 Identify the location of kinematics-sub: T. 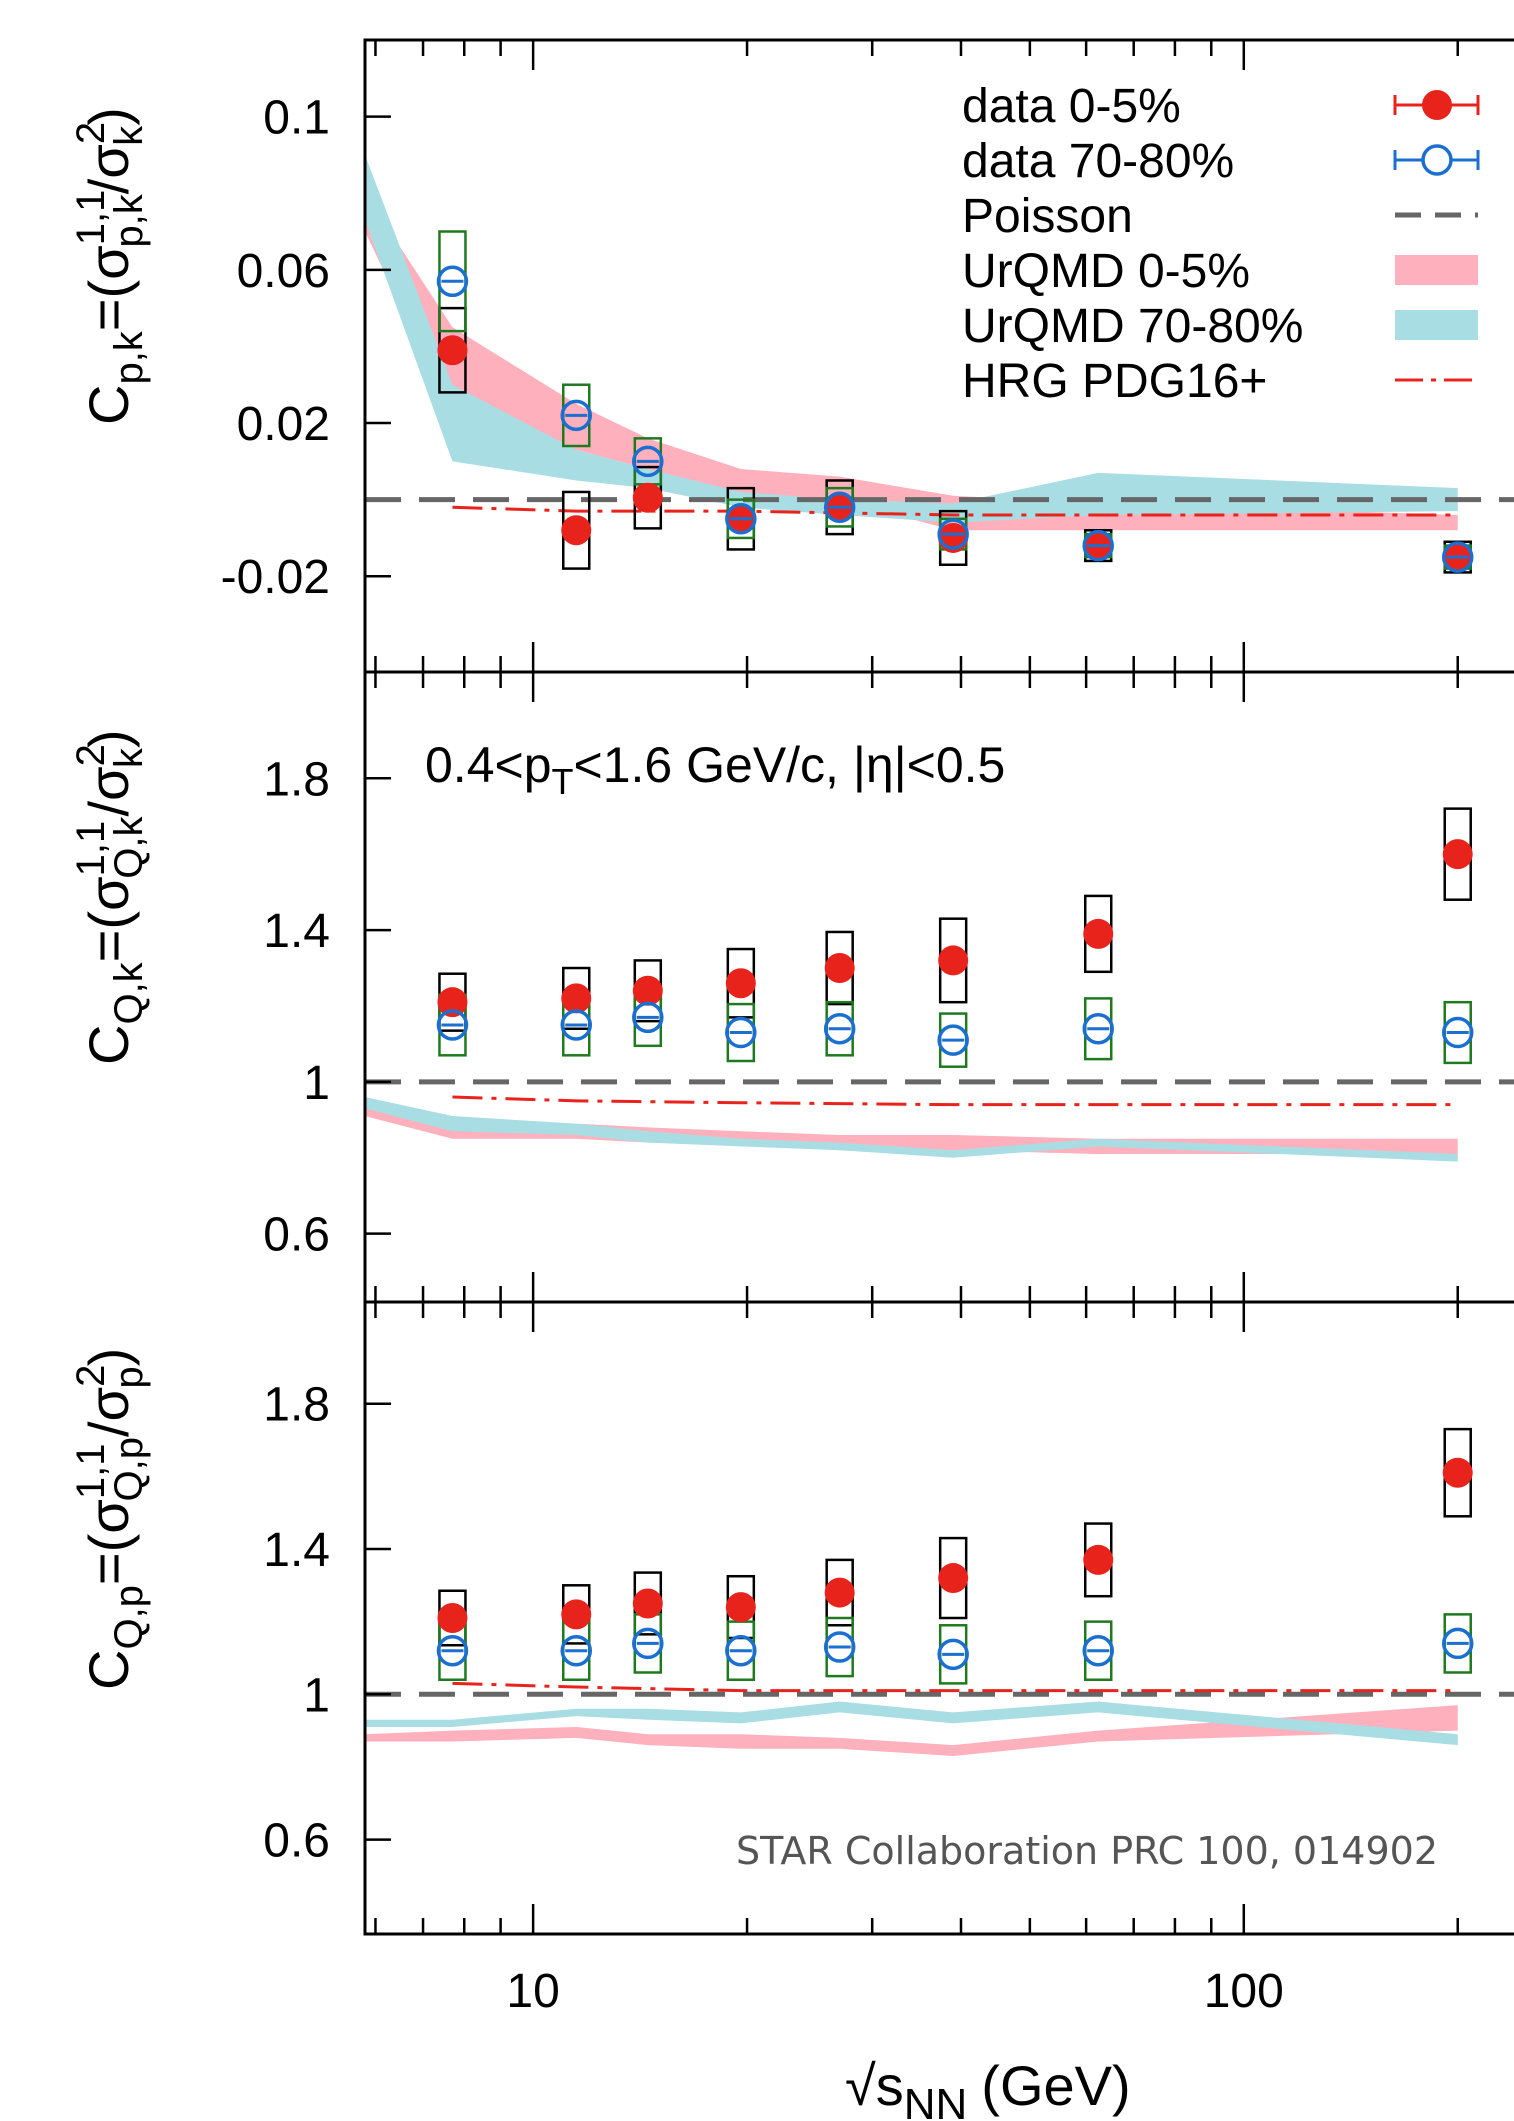
(563, 781).